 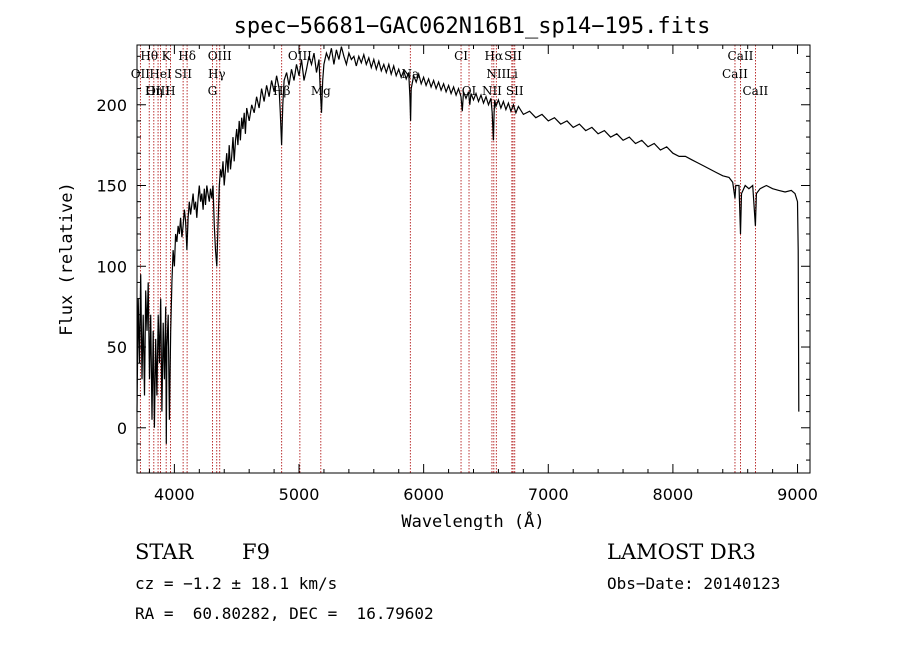 I want to click on line-label: Hα, so click(x=494, y=56).